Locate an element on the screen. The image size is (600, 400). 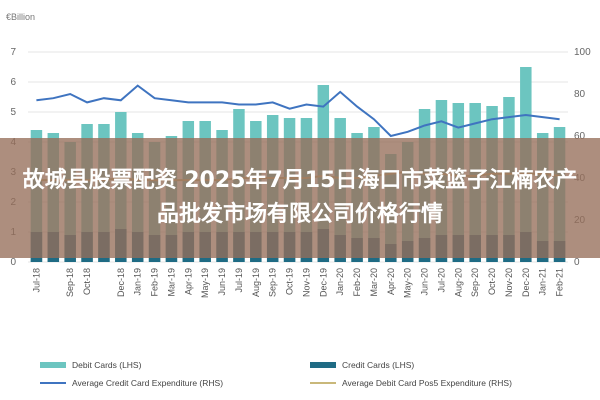
y-tick-left: 7 is located at coordinates (13, 52).